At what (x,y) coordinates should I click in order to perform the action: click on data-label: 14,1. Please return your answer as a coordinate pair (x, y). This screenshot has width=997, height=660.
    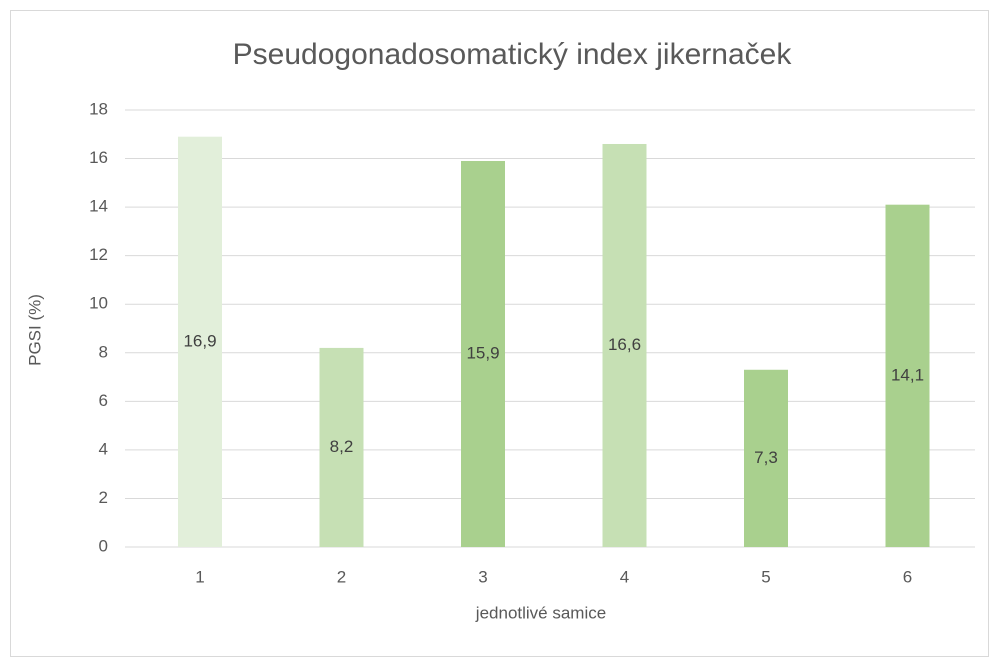
    Looking at the image, I should click on (907, 374).